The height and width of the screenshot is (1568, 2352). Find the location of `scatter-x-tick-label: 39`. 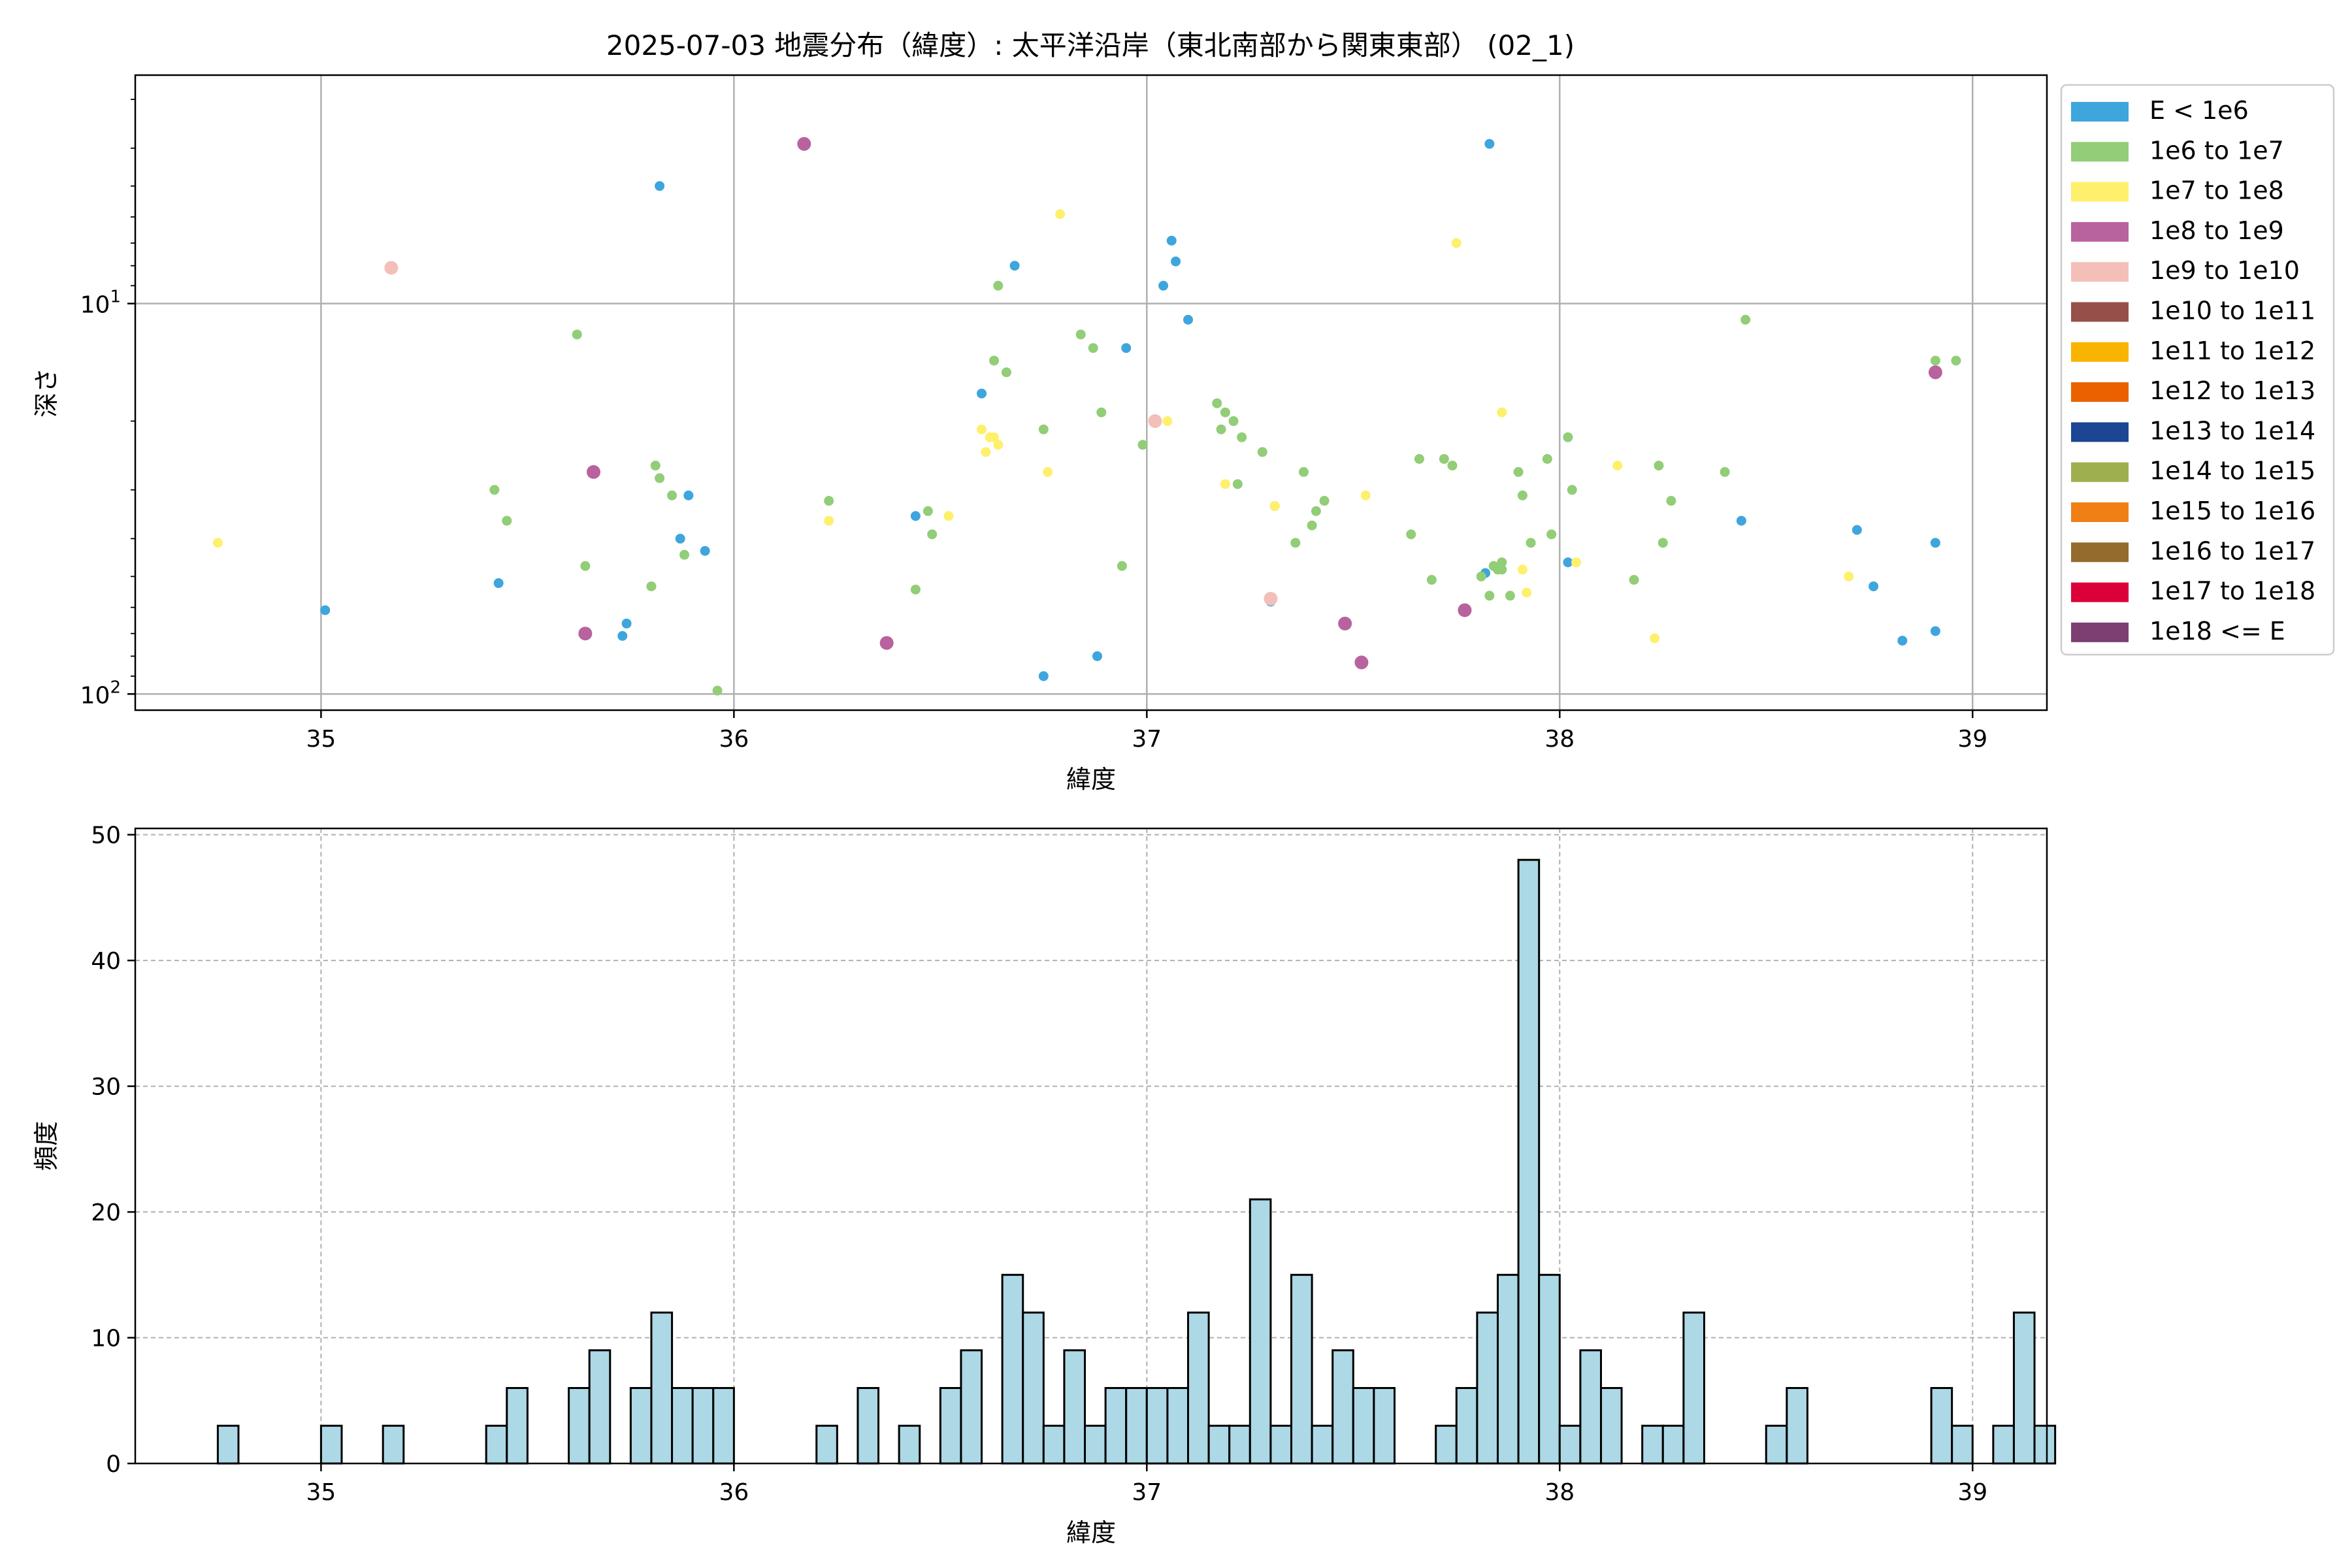

scatter-x-tick-label: 39 is located at coordinates (1972, 739).